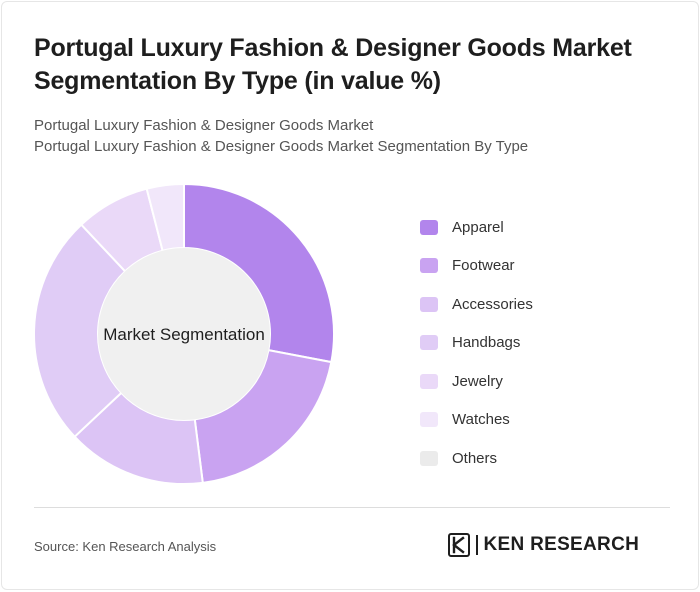 Image resolution: width=700 pixels, height=592 pixels. What do you see at coordinates (429, 266) in the screenshot?
I see `legend-swatch-footwear` at bounding box center [429, 266].